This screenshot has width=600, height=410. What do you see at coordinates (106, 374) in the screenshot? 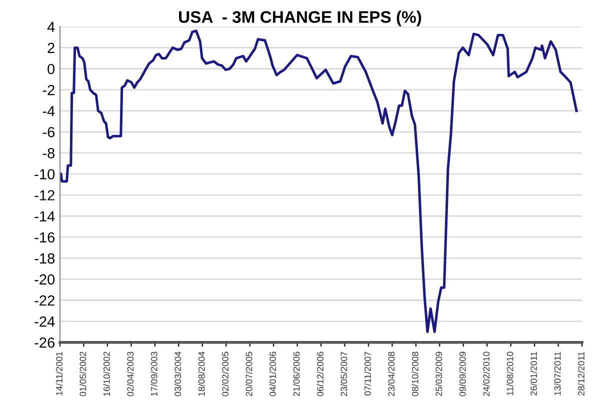
I see `x-tick-label: 16/10/2002` at bounding box center [106, 374].